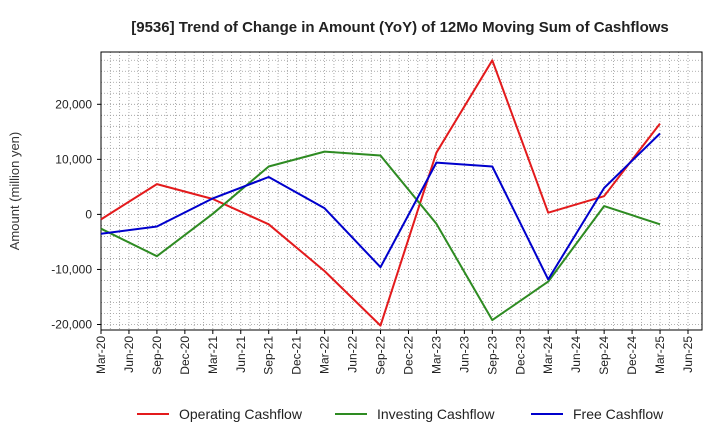 Image resolution: width=720 pixels, height=445 pixels. I want to click on x-tick-label: Sep-21, so click(269, 355).